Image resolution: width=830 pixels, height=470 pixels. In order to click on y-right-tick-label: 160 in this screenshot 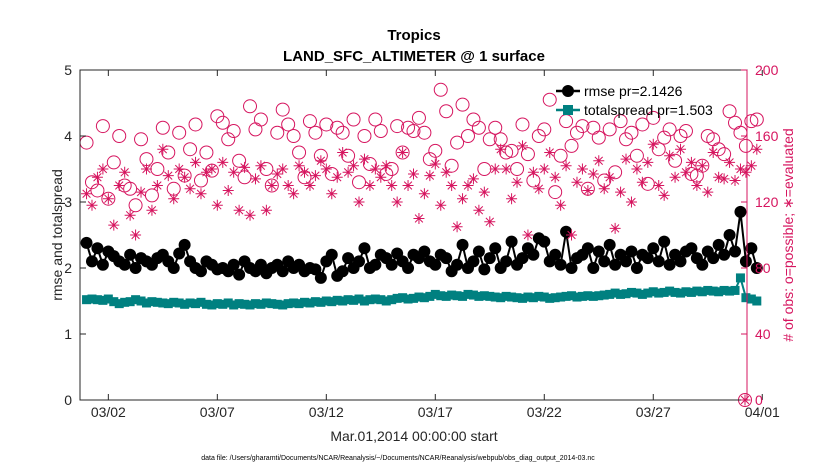, I will do `click(767, 136)`.